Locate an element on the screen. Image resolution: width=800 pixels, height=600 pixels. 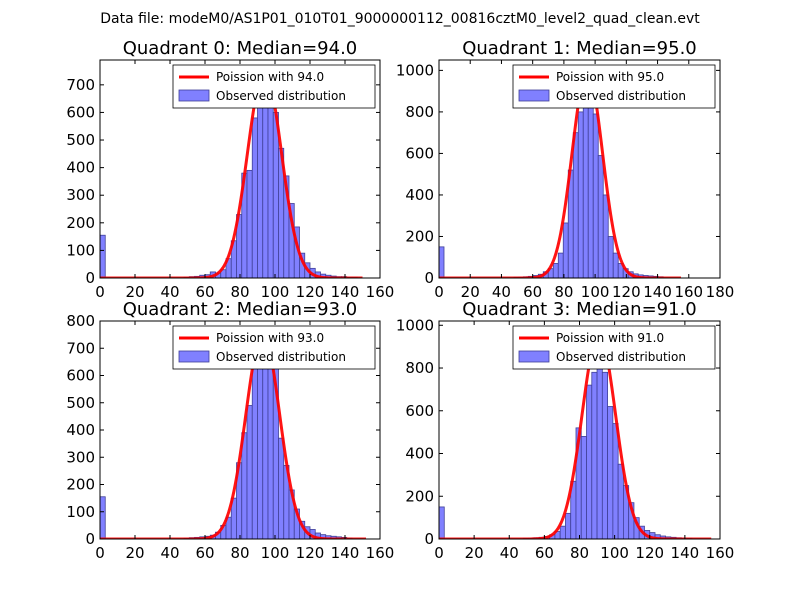
poisson-curve is located at coordinates (231, 173).